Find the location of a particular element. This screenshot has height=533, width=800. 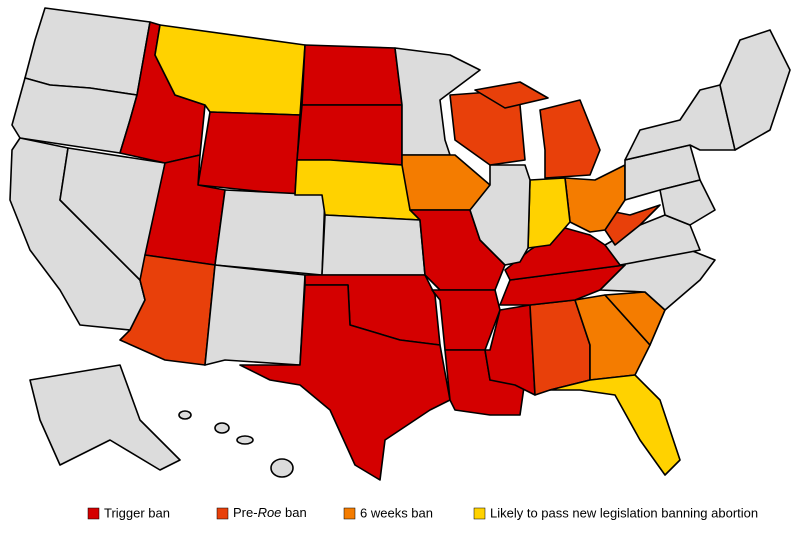

legend-label: Pre-Roe ban is located at coordinates (270, 512).